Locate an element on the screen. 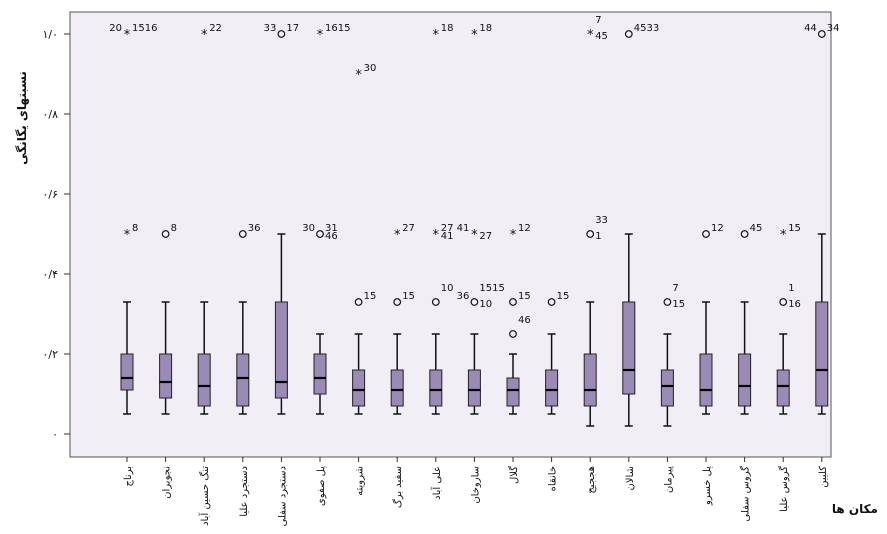 The width and height of the screenshot is (887, 534). category-label: پل صفوی is located at coordinates (321, 486).